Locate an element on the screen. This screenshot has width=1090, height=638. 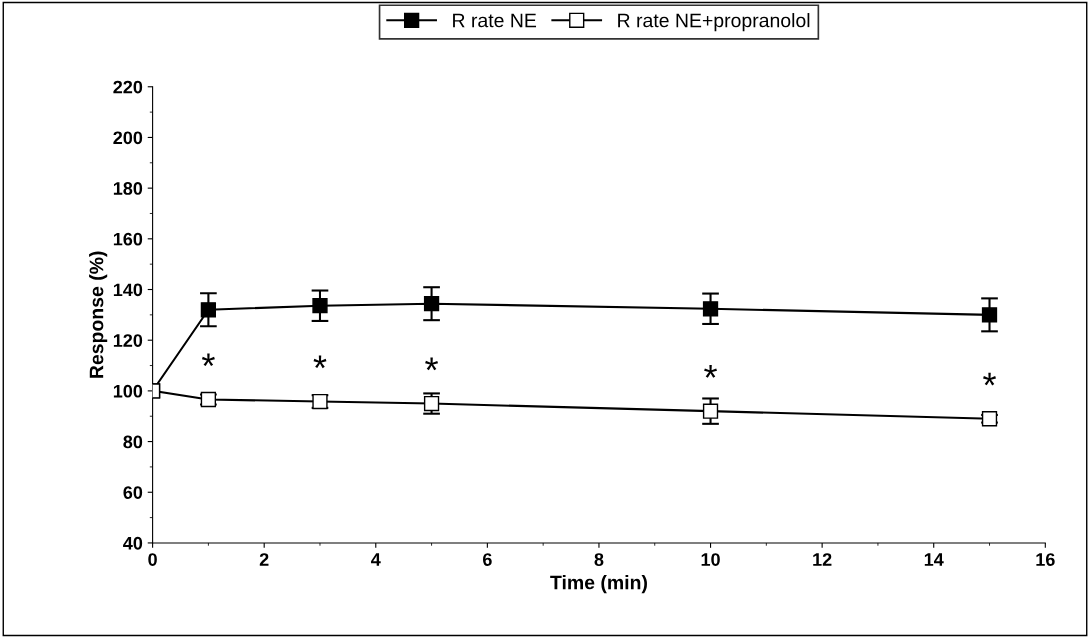
x-tick-label: 8 is located at coordinates (599, 559).